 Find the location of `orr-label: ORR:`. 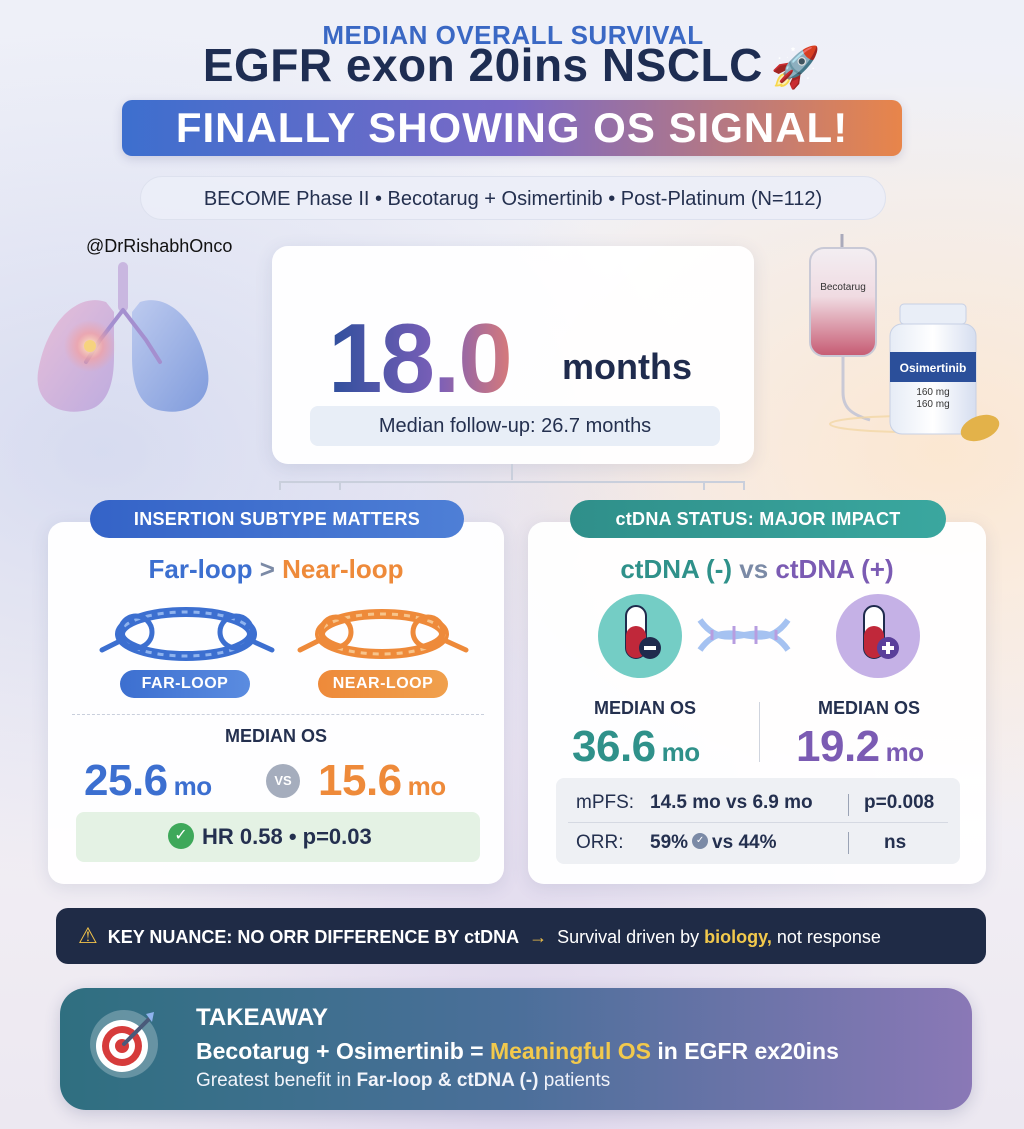

orr-label: ORR: is located at coordinates (600, 842).